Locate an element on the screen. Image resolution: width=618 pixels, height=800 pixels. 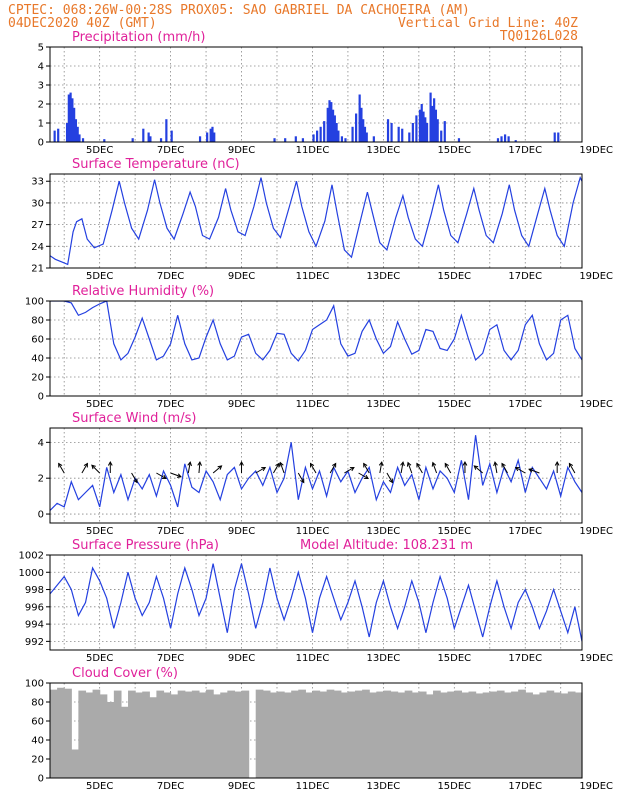
y-tick-label: 2 is located at coordinates (41, 479).